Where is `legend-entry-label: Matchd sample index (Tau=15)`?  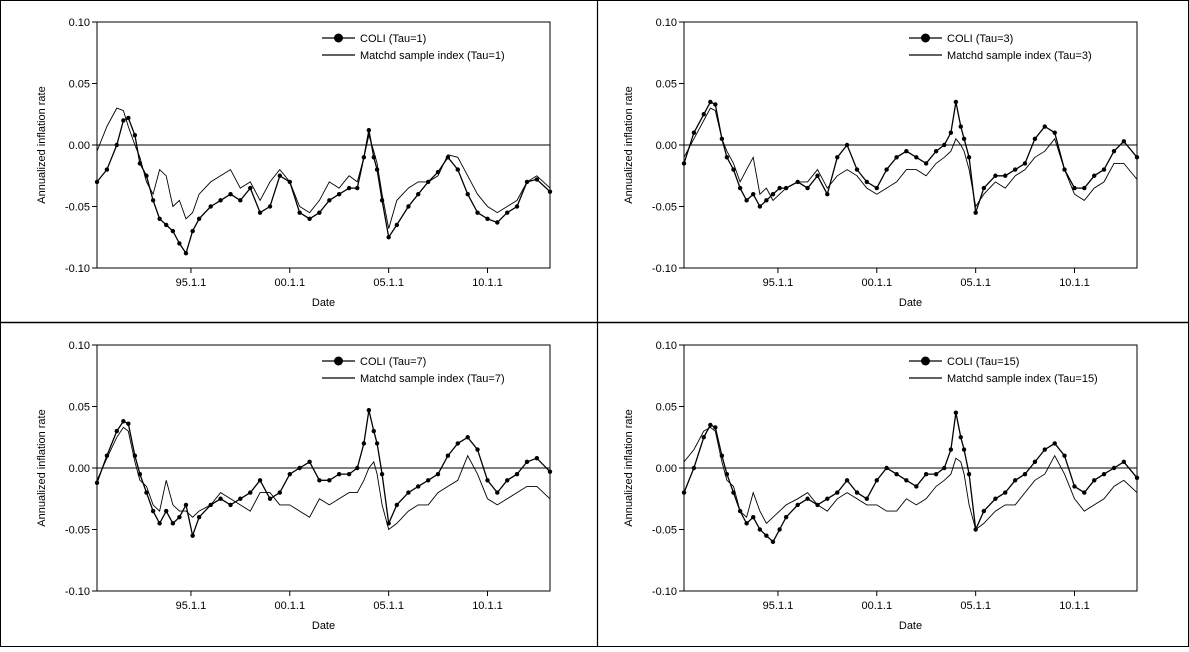
legend-entry-label: Matchd sample index (Tau=15) is located at coordinates (1022, 379).